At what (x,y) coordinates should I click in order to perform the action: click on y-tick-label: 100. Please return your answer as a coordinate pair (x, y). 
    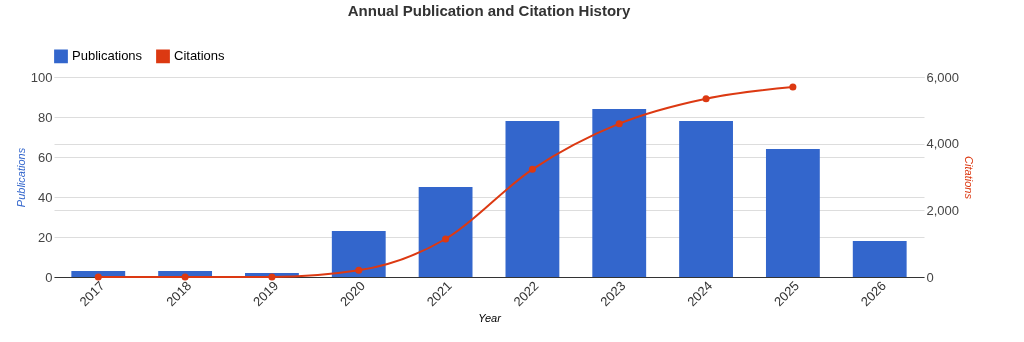
    Looking at the image, I should click on (41, 77).